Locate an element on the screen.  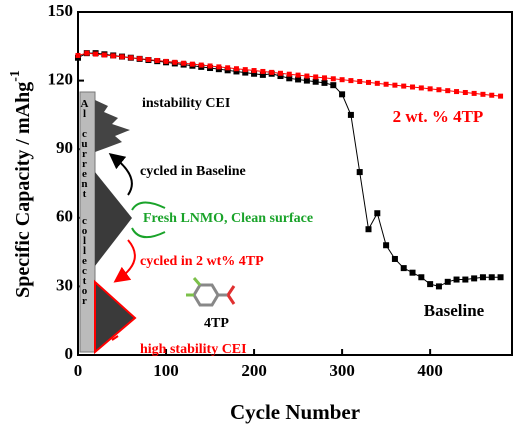
annotation: Fresh LNMO, Clean surface is located at coordinates (228, 218).